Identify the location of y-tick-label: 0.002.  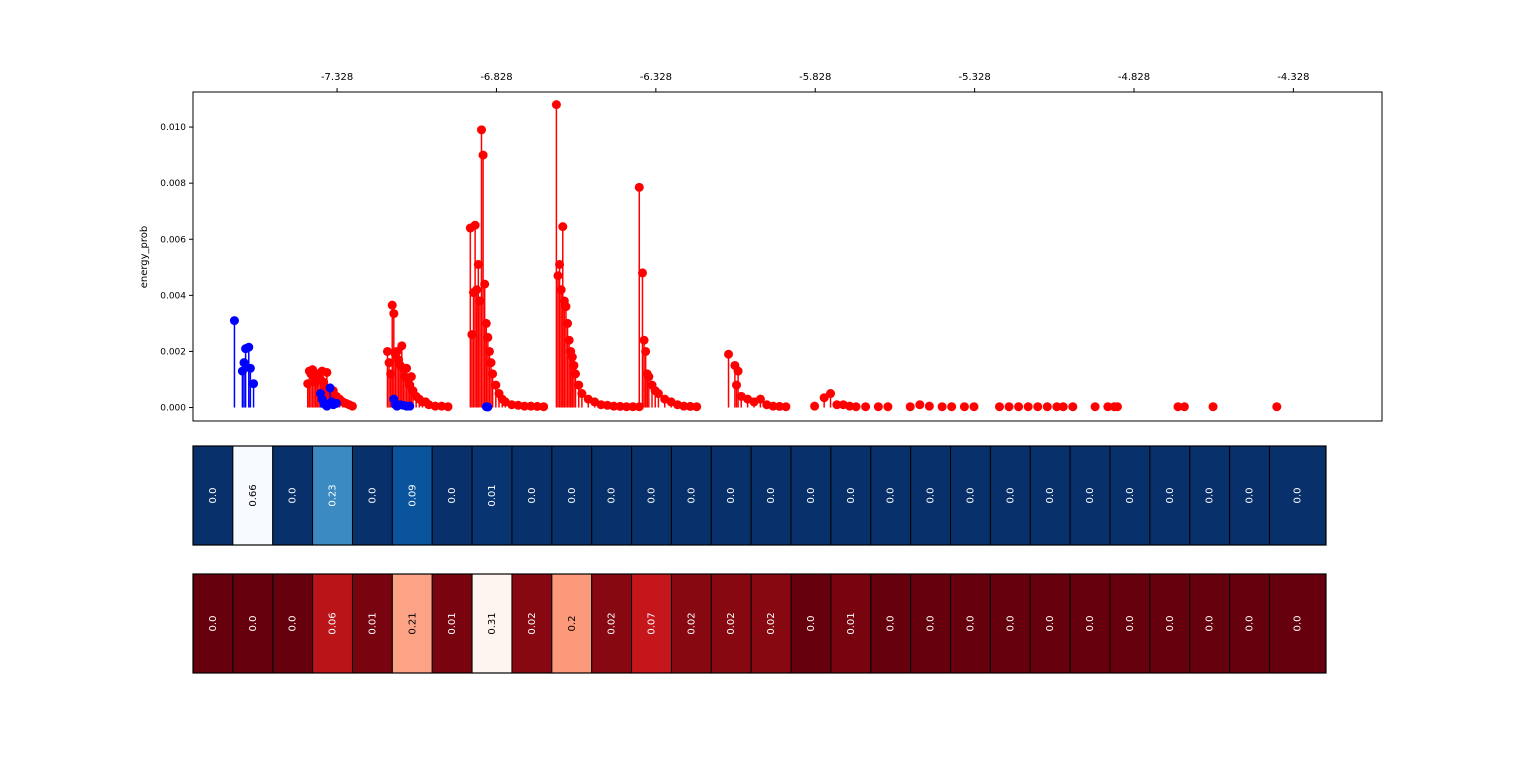
(173, 352).